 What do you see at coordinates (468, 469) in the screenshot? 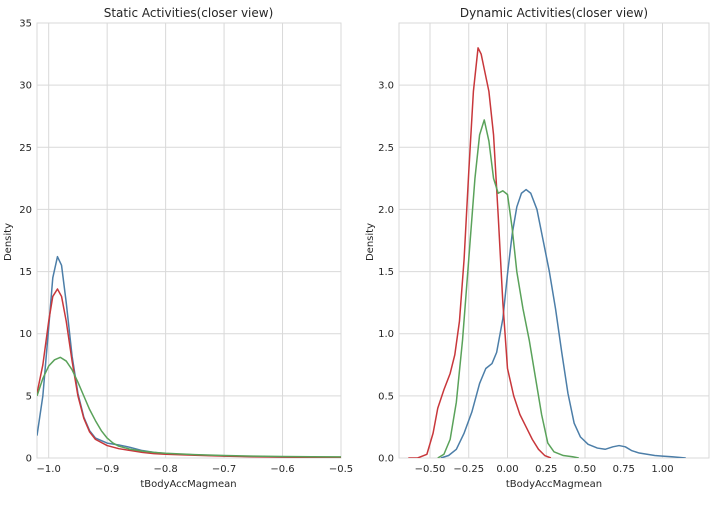
I see `dynamic-x-tick-label: −0.25` at bounding box center [468, 469].